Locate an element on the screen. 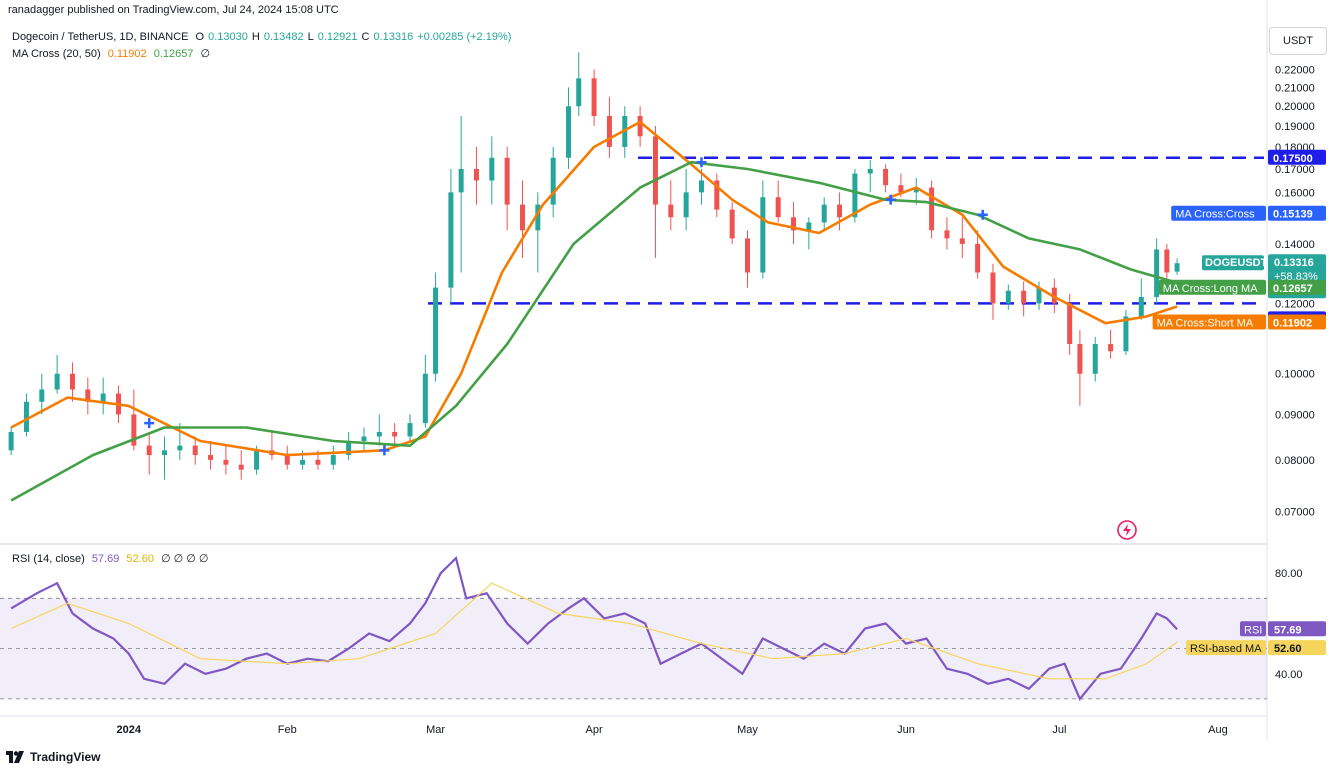  price-tag-text: 0.15139 is located at coordinates (1293, 215).